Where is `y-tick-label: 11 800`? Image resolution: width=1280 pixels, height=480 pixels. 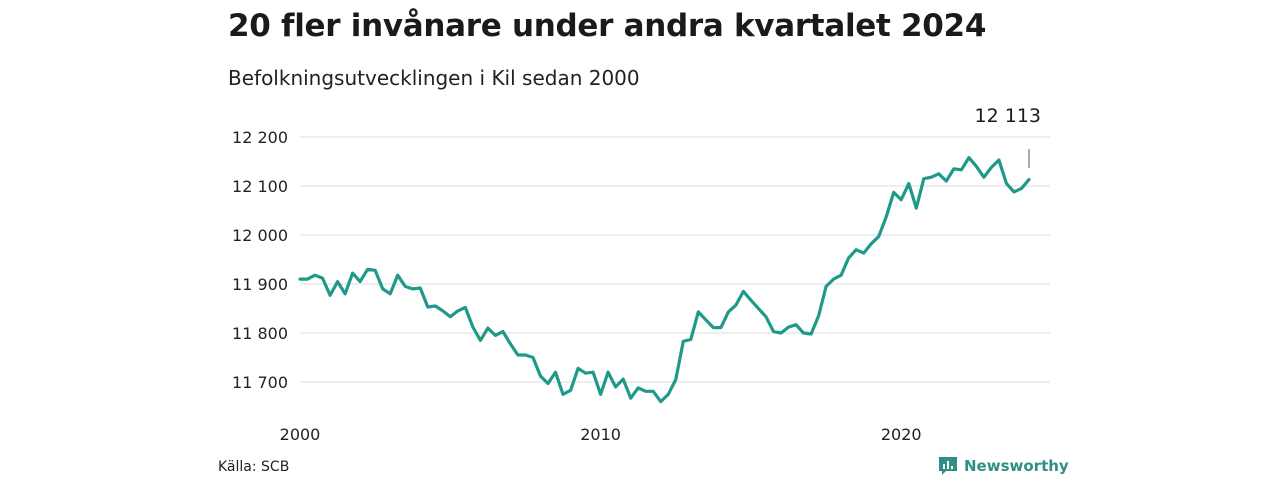
y-tick-label: 11 800 is located at coordinates (260, 333).